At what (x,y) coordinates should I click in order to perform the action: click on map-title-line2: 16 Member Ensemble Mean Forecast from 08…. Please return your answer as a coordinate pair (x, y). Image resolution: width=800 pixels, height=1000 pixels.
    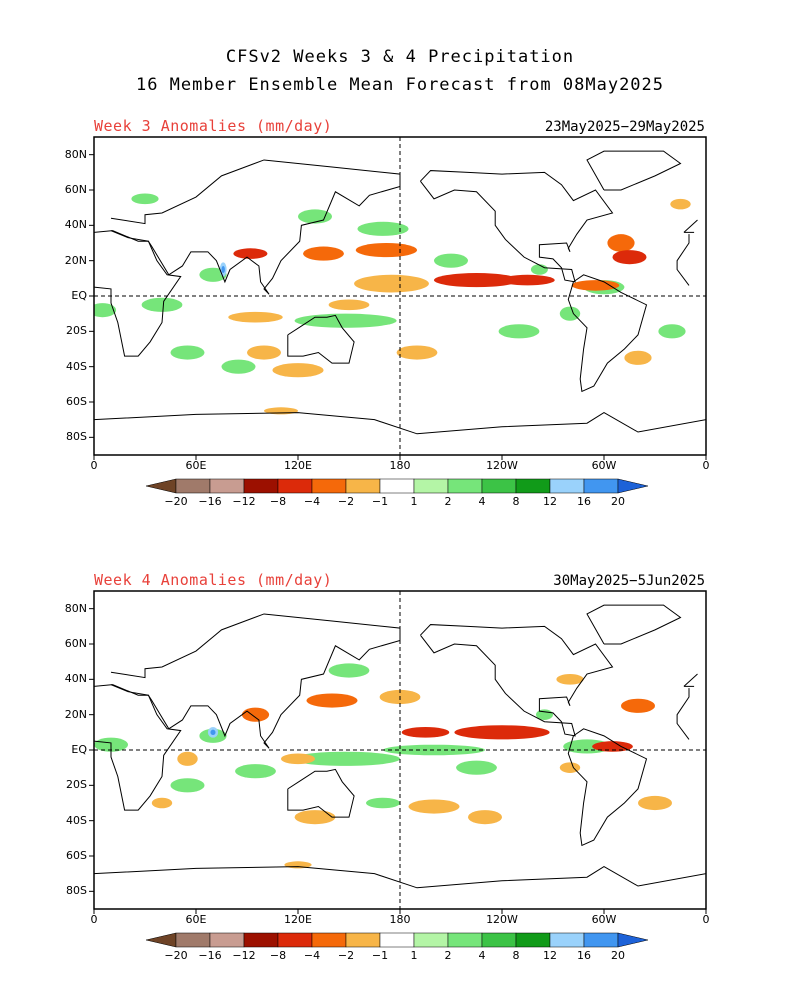
    Looking at the image, I should click on (400, 85).